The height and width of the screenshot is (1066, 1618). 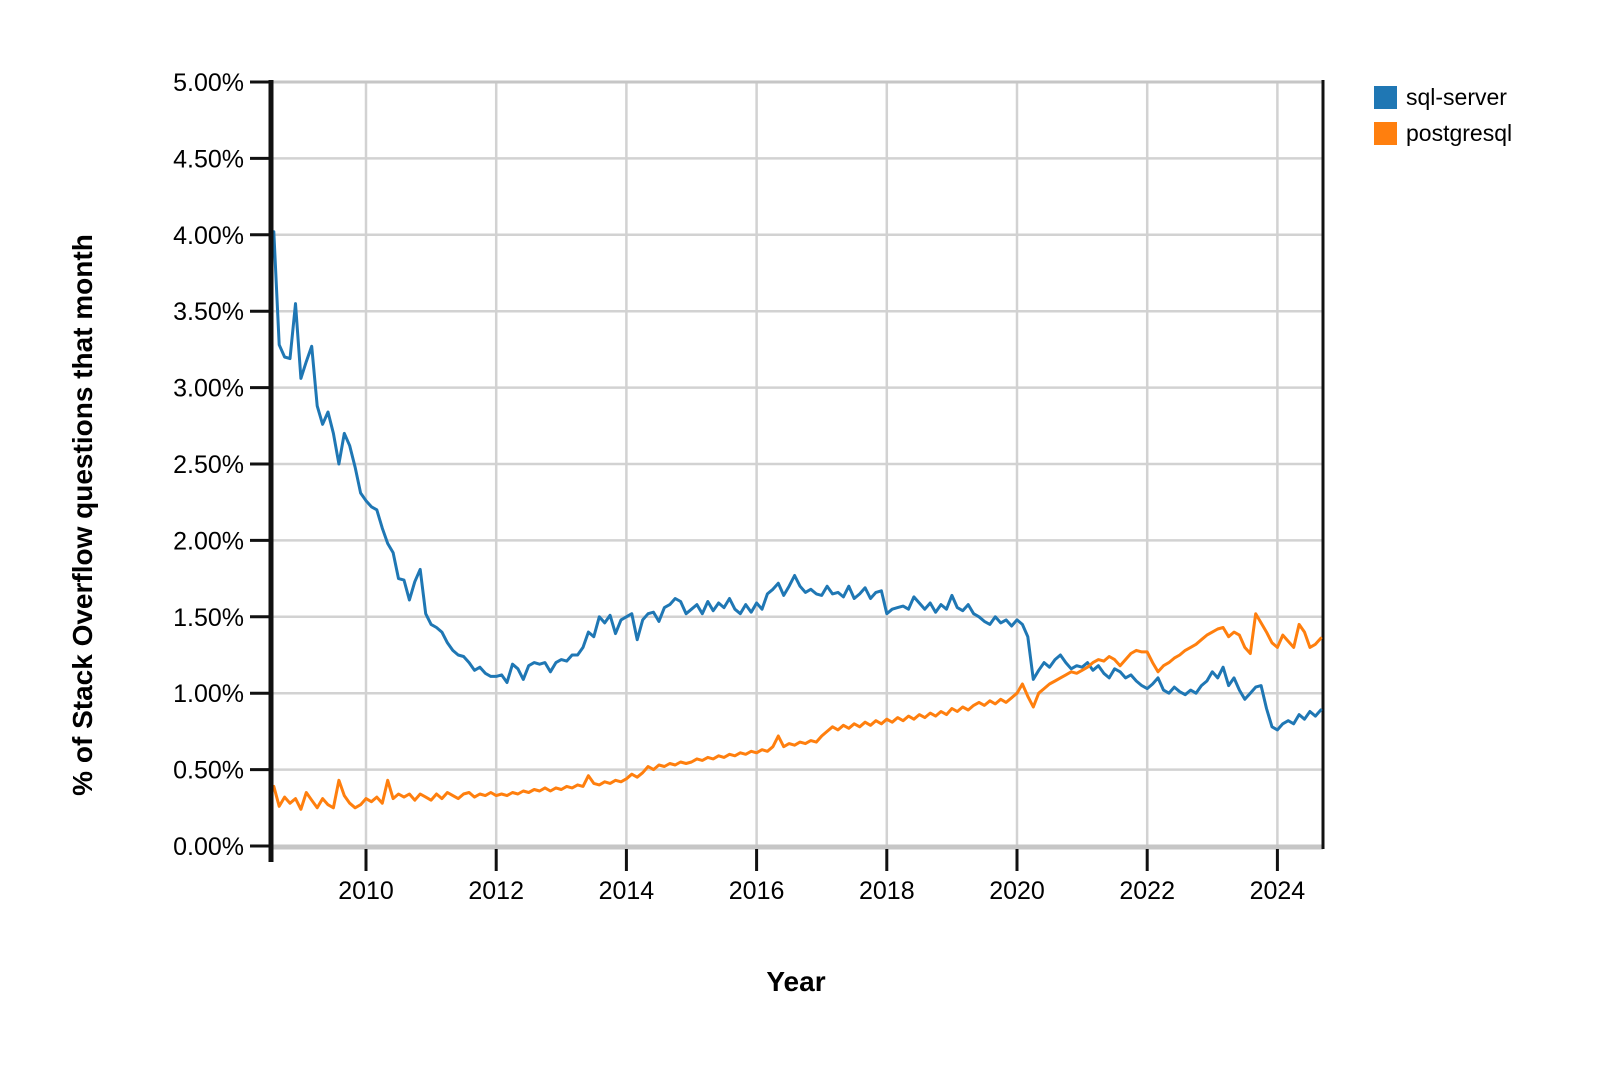 What do you see at coordinates (496, 891) in the screenshot?
I see `x-tick-label: 2012` at bounding box center [496, 891].